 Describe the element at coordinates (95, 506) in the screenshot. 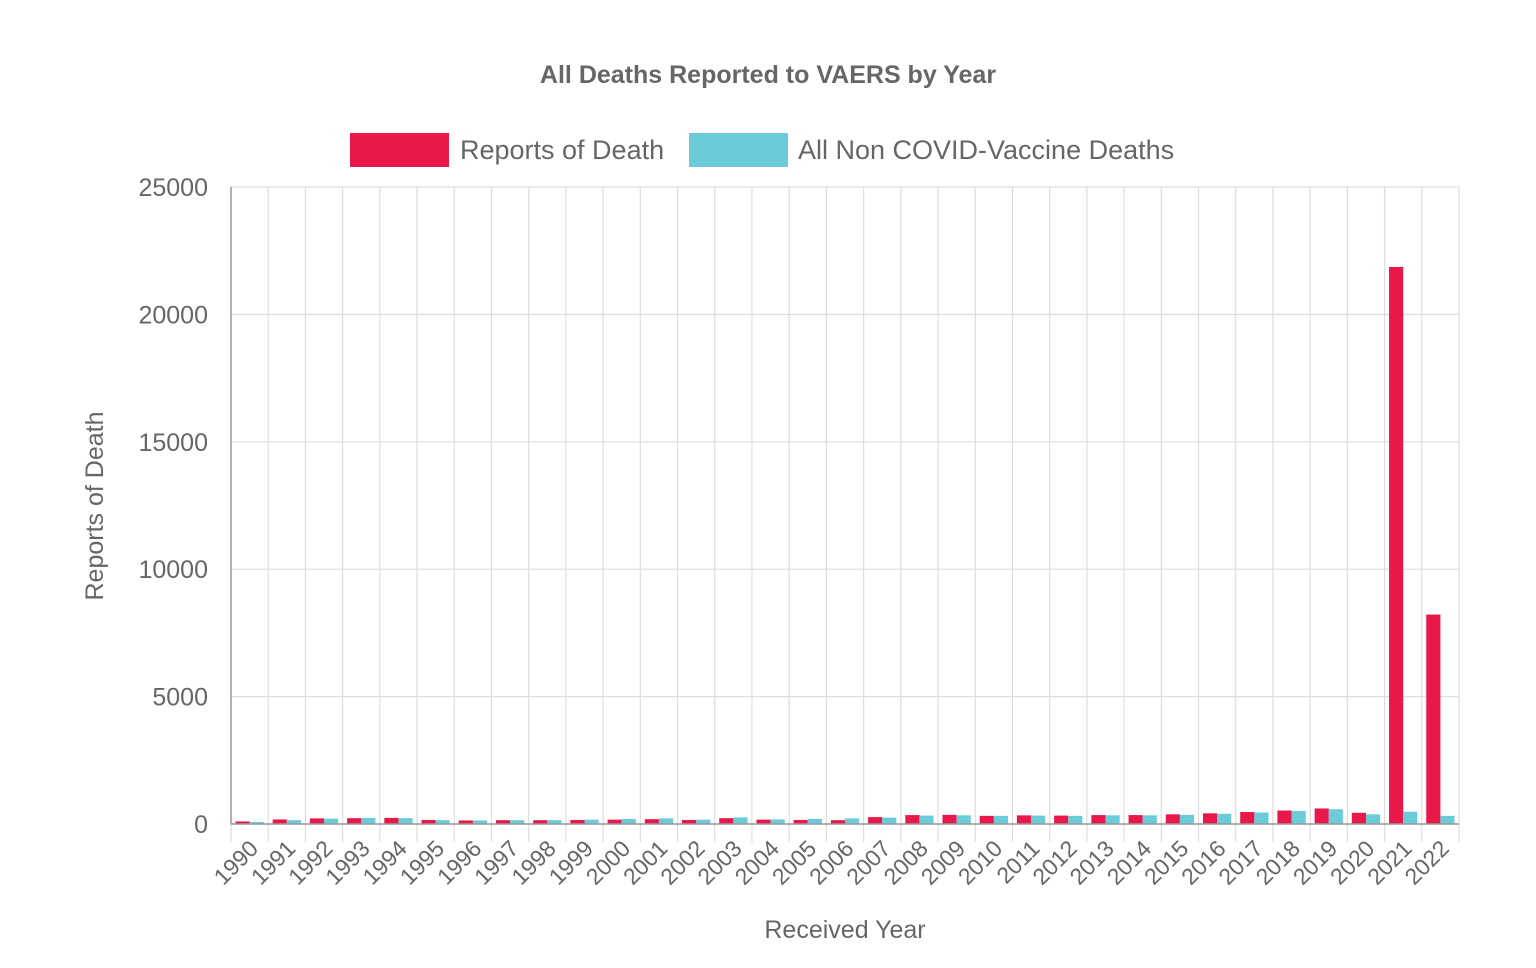

I see `y-axis-title: Reports of Death` at that location.